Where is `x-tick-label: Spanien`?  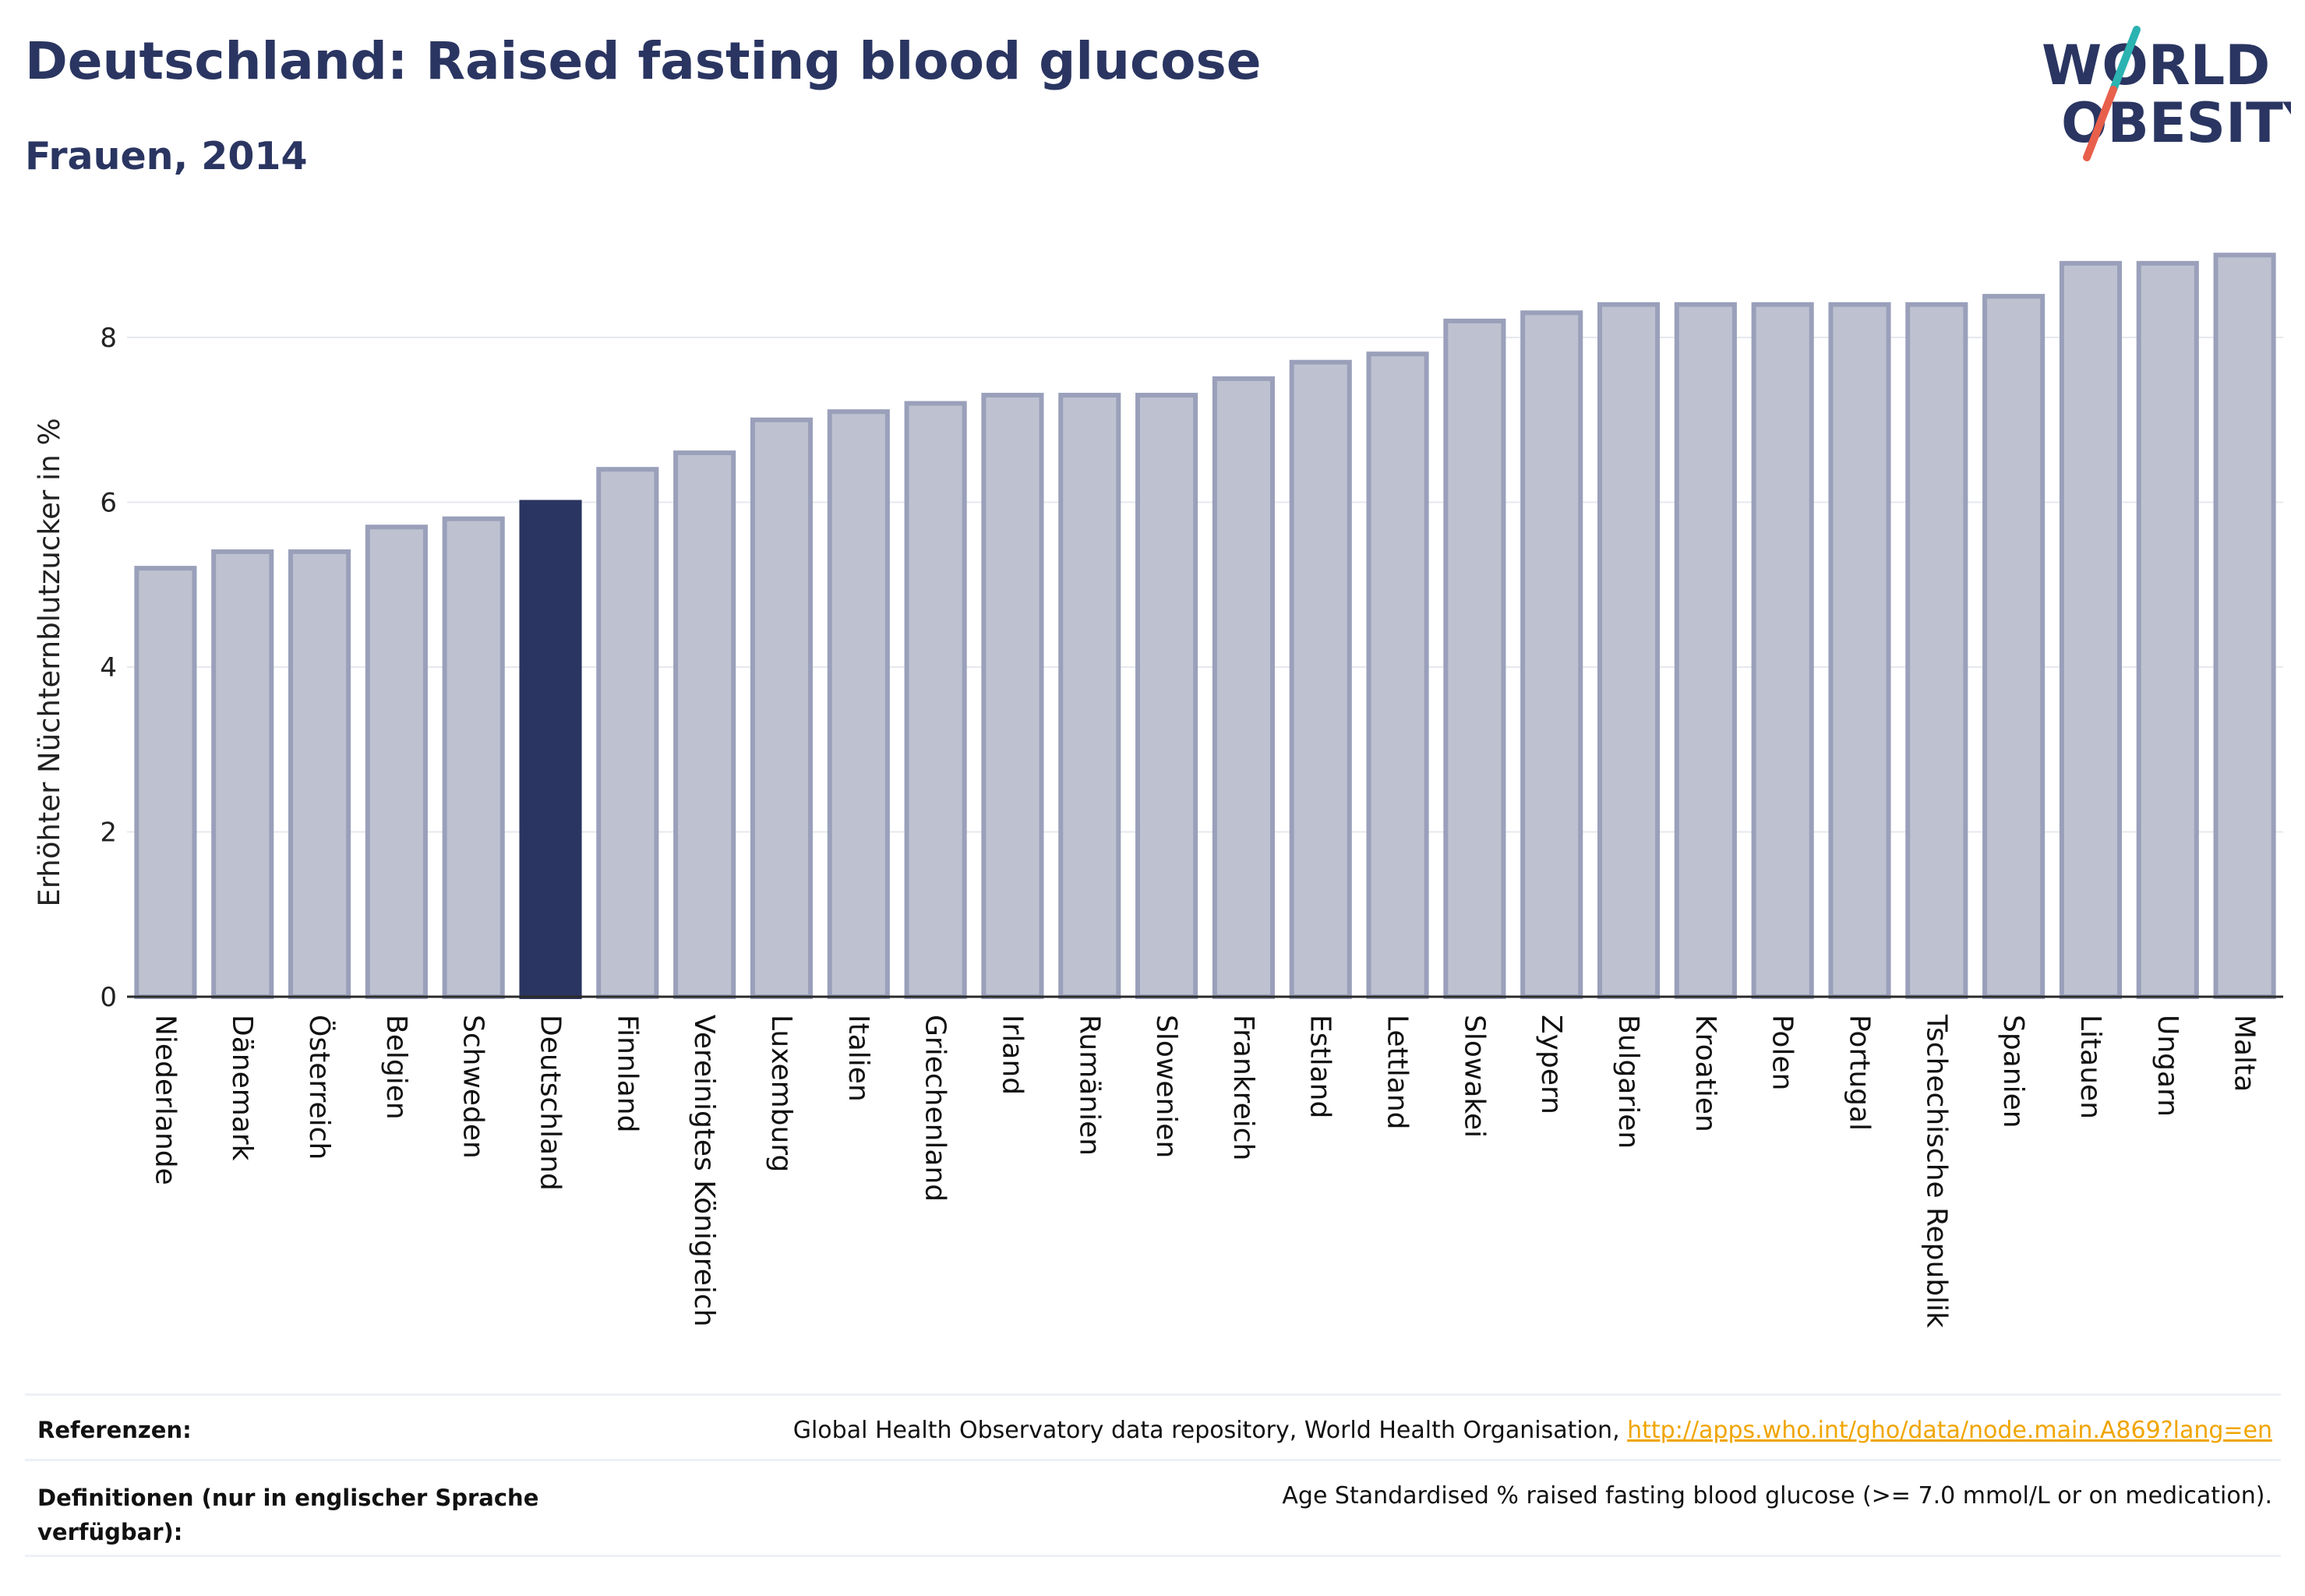
x-tick-label: Spanien is located at coordinates (2013, 1071).